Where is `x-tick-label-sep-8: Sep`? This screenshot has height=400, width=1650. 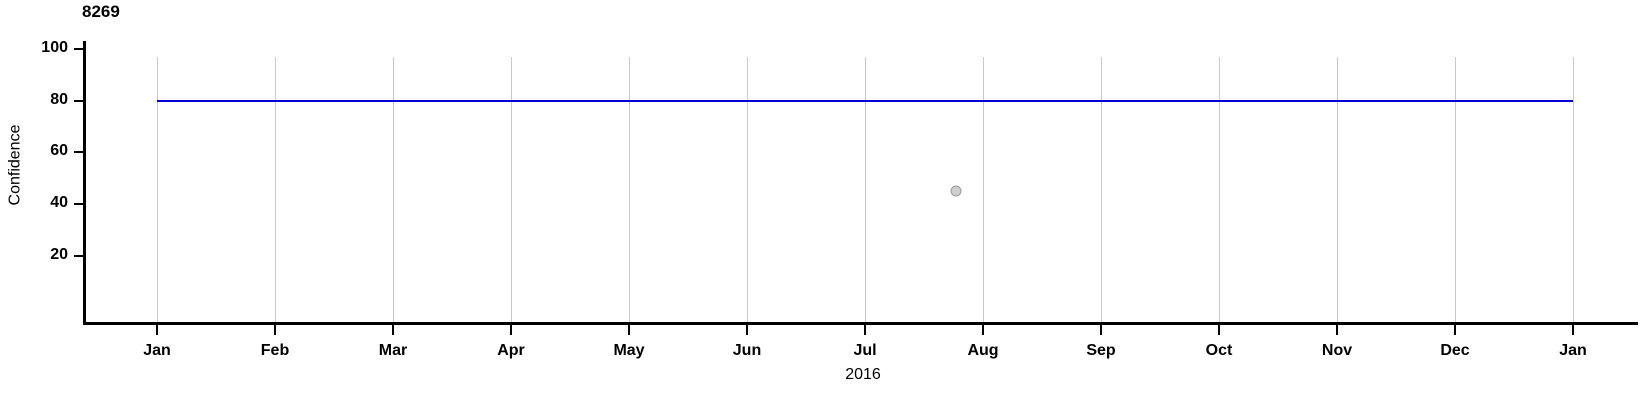
x-tick-label-sep-8: Sep is located at coordinates (1101, 350).